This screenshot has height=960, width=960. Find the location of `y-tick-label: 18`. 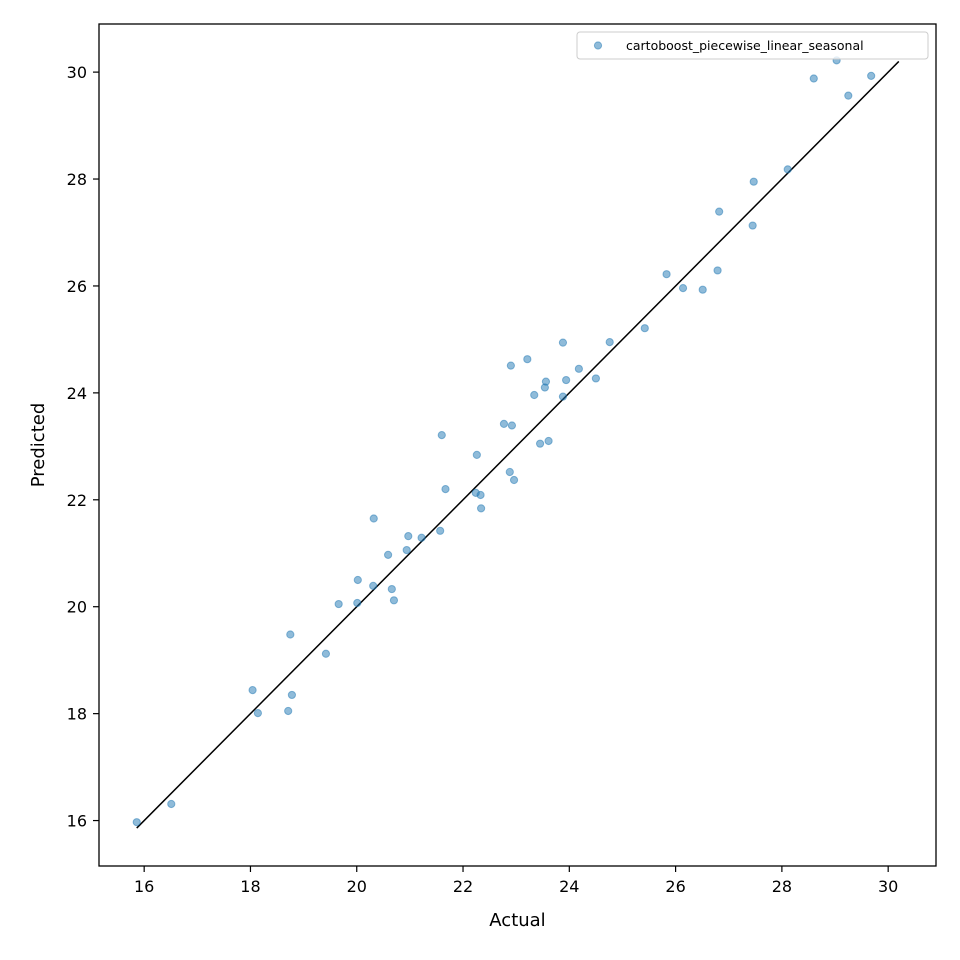

y-tick-label: 18 is located at coordinates (77, 714).